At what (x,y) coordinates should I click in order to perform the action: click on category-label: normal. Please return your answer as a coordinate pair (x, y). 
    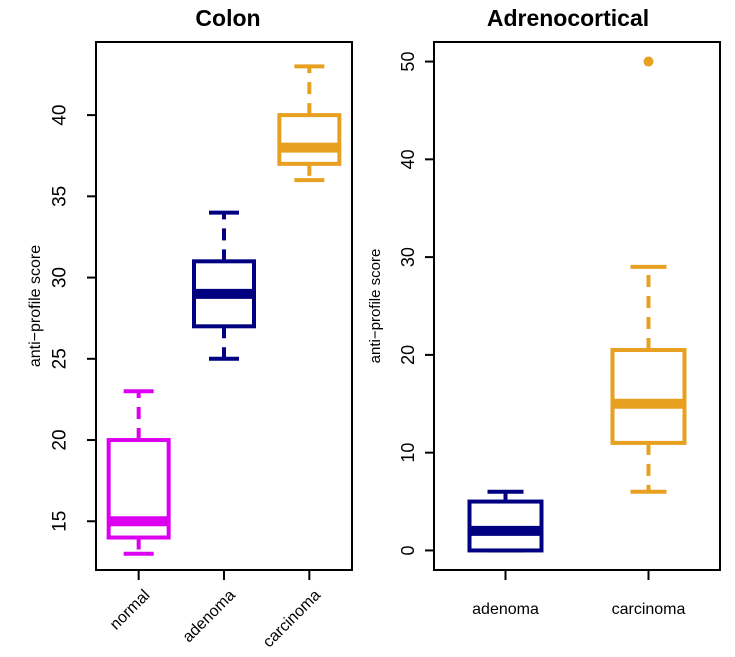
    Looking at the image, I should click on (130, 610).